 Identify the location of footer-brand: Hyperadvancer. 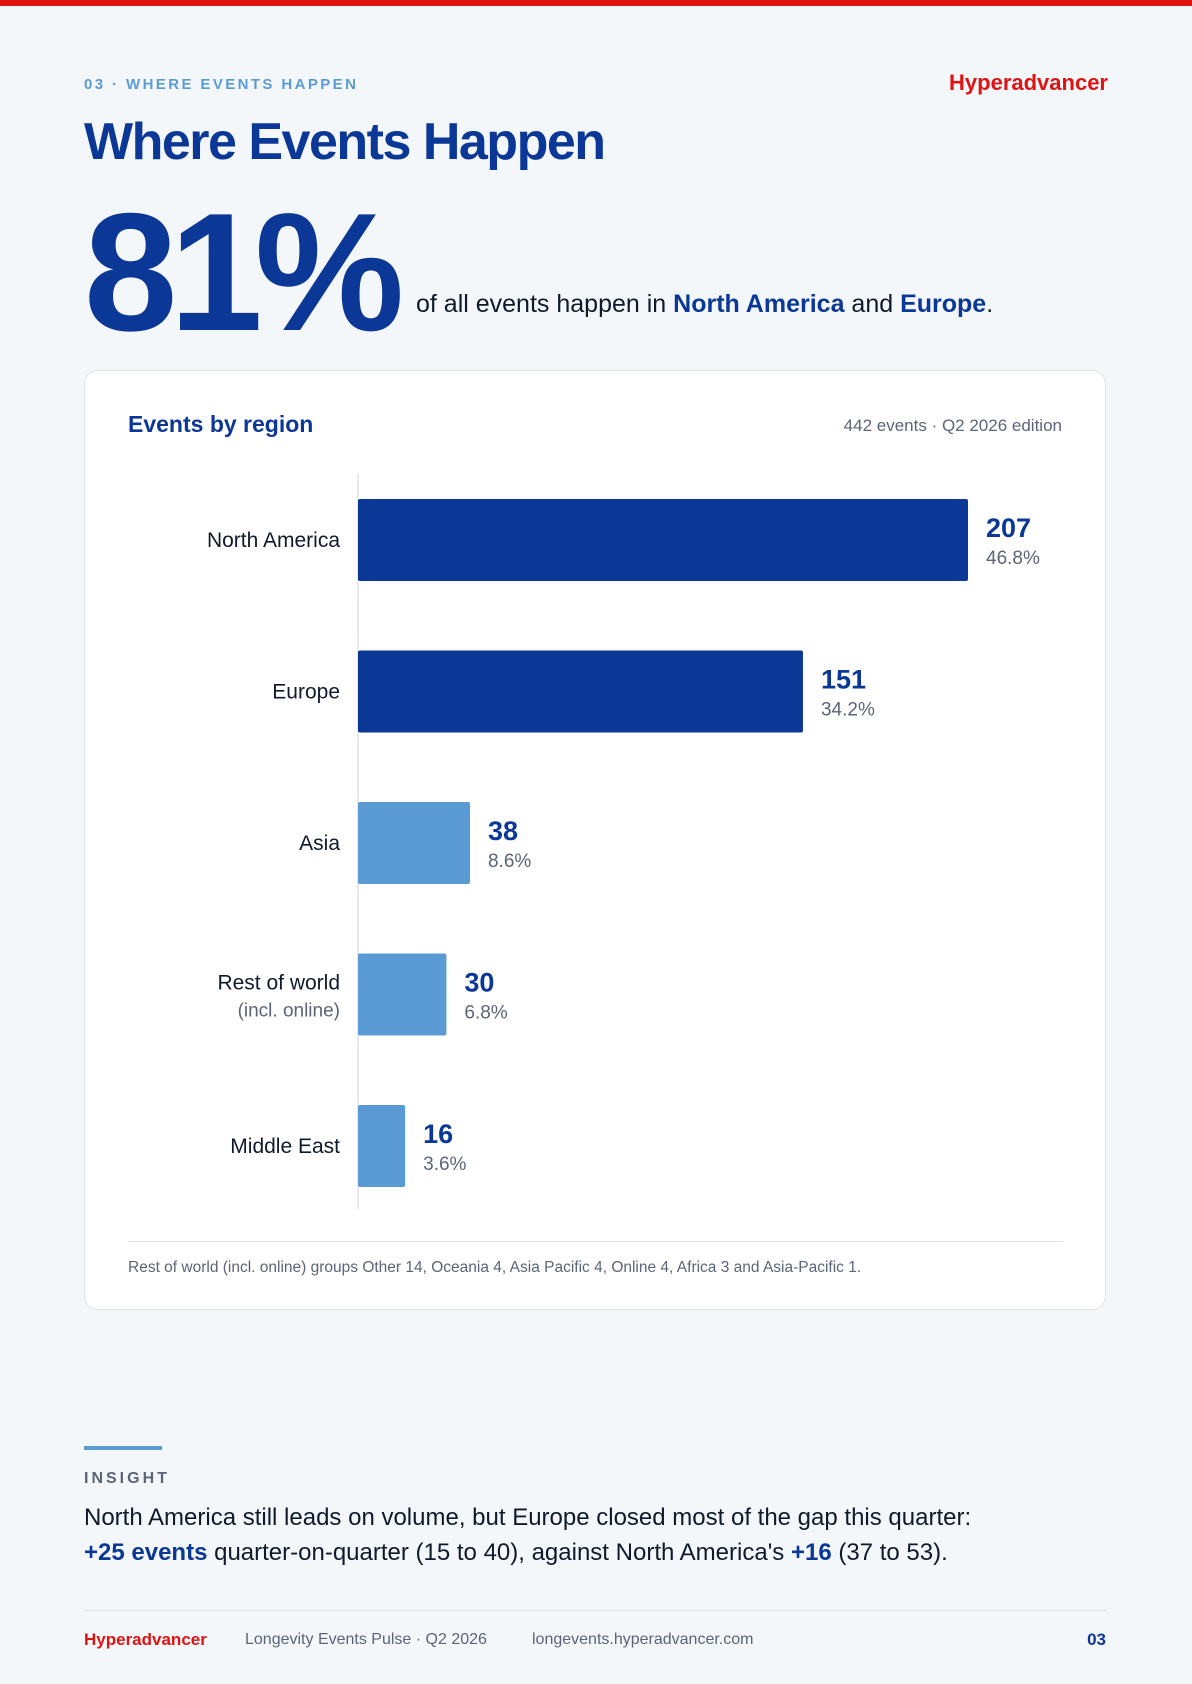
(145, 1639).